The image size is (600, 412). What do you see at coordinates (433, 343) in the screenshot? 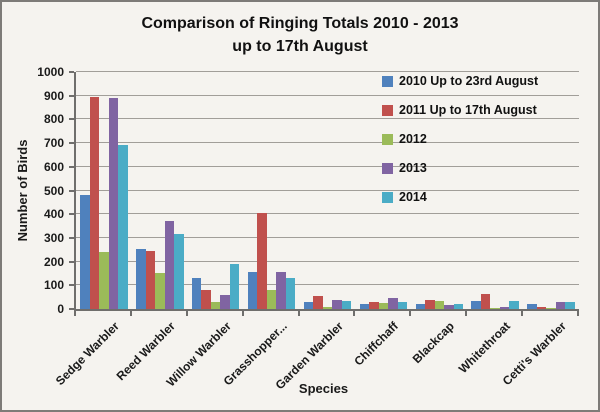
I see `x-category-label-6: Blackcap` at bounding box center [433, 343].